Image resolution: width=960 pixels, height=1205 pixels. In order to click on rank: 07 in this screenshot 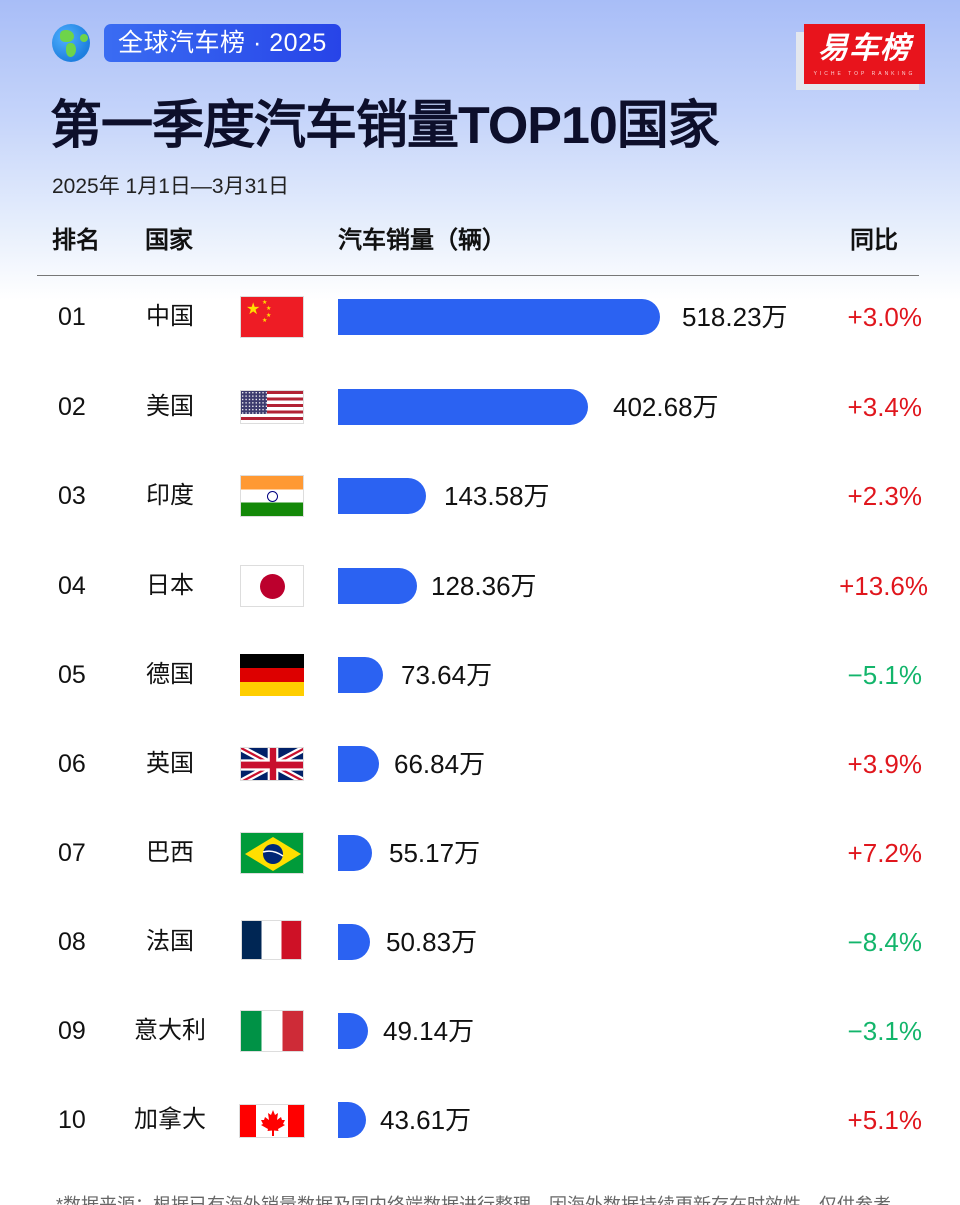, I will do `click(72, 853)`.